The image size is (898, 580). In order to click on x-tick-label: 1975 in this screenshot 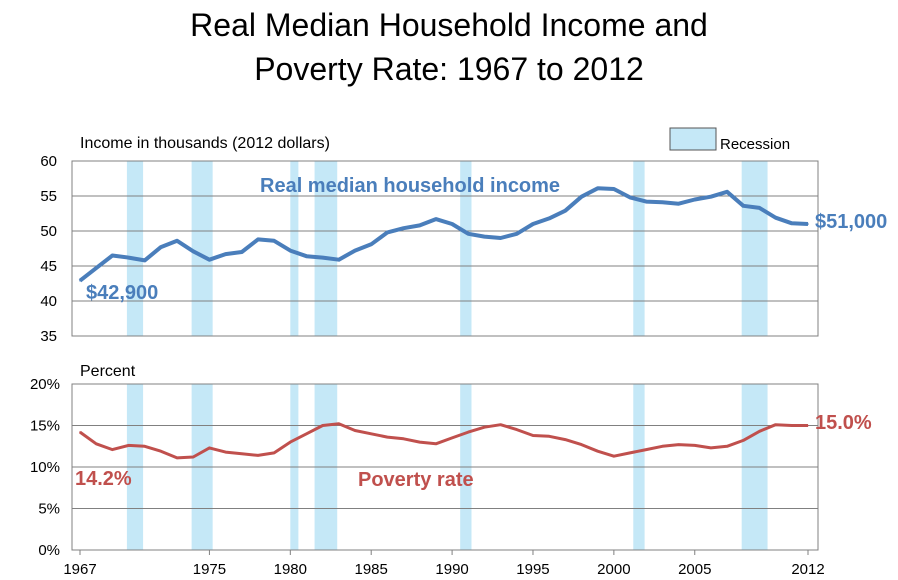, I will do `click(209, 569)`.